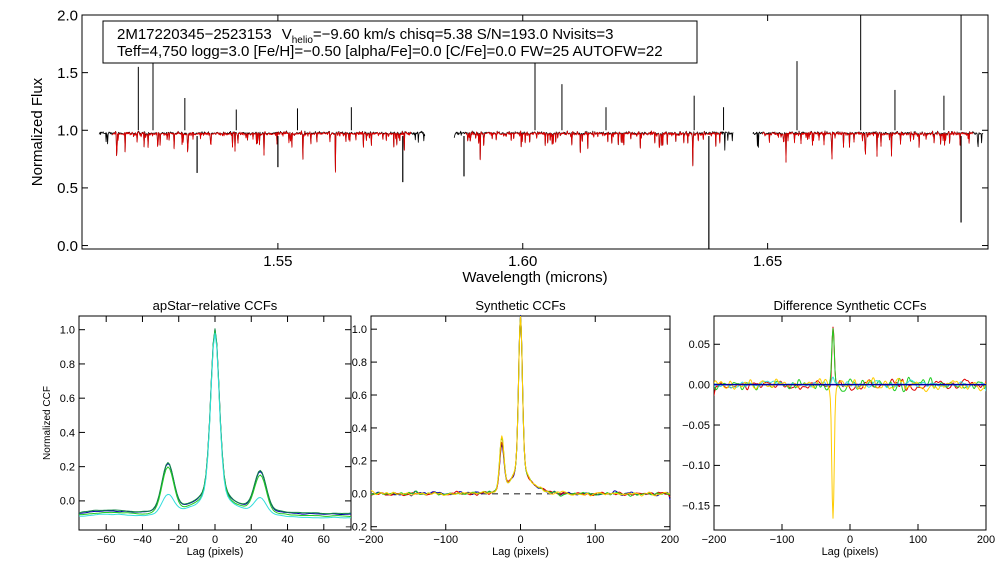  I want to click on annotation-star: 2M17220345−2523153, so click(194, 34).